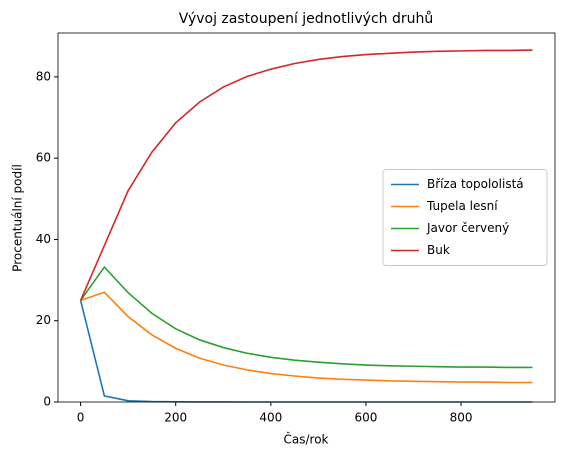 The height and width of the screenshot is (457, 563). I want to click on chart-title: Vývoj zastoupení jednotlivých druhů, so click(306, 19).